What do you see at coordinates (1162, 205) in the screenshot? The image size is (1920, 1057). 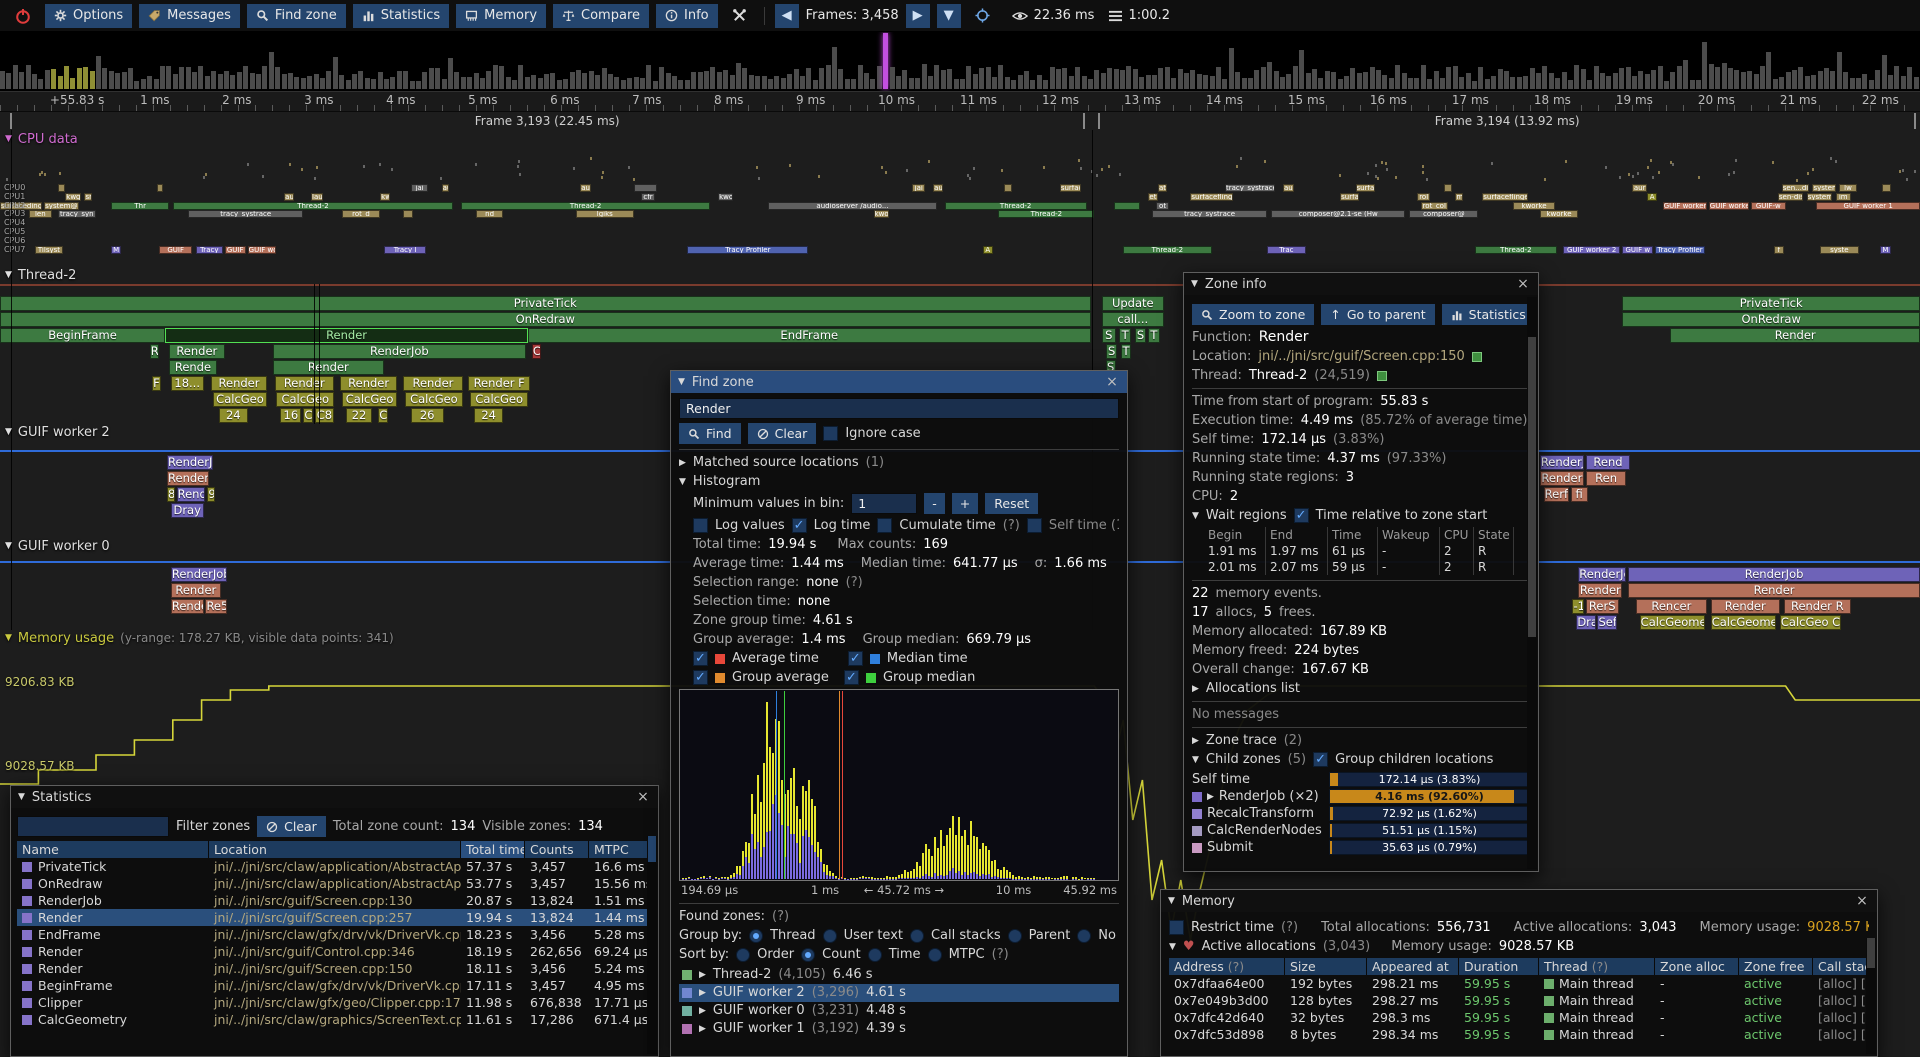 I see `cpu-zone: ot` at bounding box center [1162, 205].